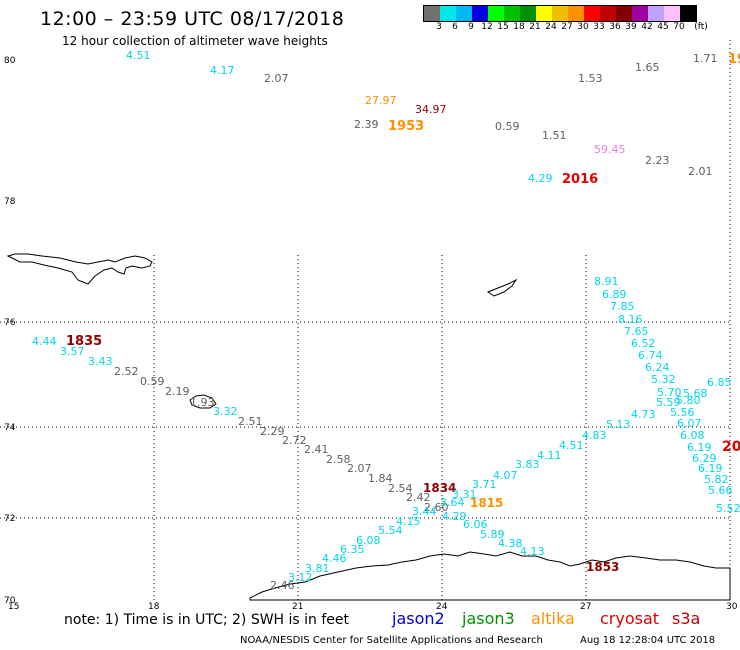 The image size is (740, 650). What do you see at coordinates (527, 464) in the screenshot?
I see `wave-height-label: 3.83` at bounding box center [527, 464].